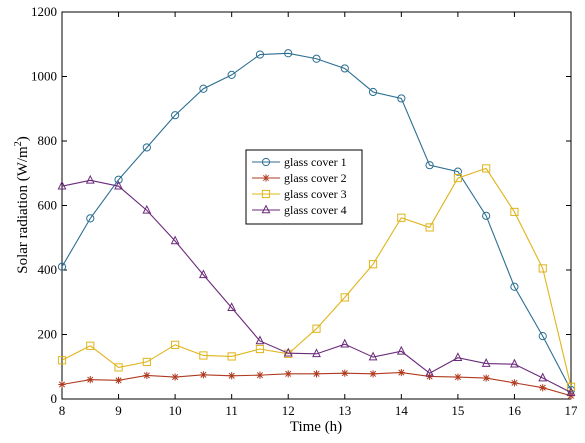 The width and height of the screenshot is (585, 443). What do you see at coordinates (231, 410) in the screenshot?
I see `x-tick-label: 11` at bounding box center [231, 410].